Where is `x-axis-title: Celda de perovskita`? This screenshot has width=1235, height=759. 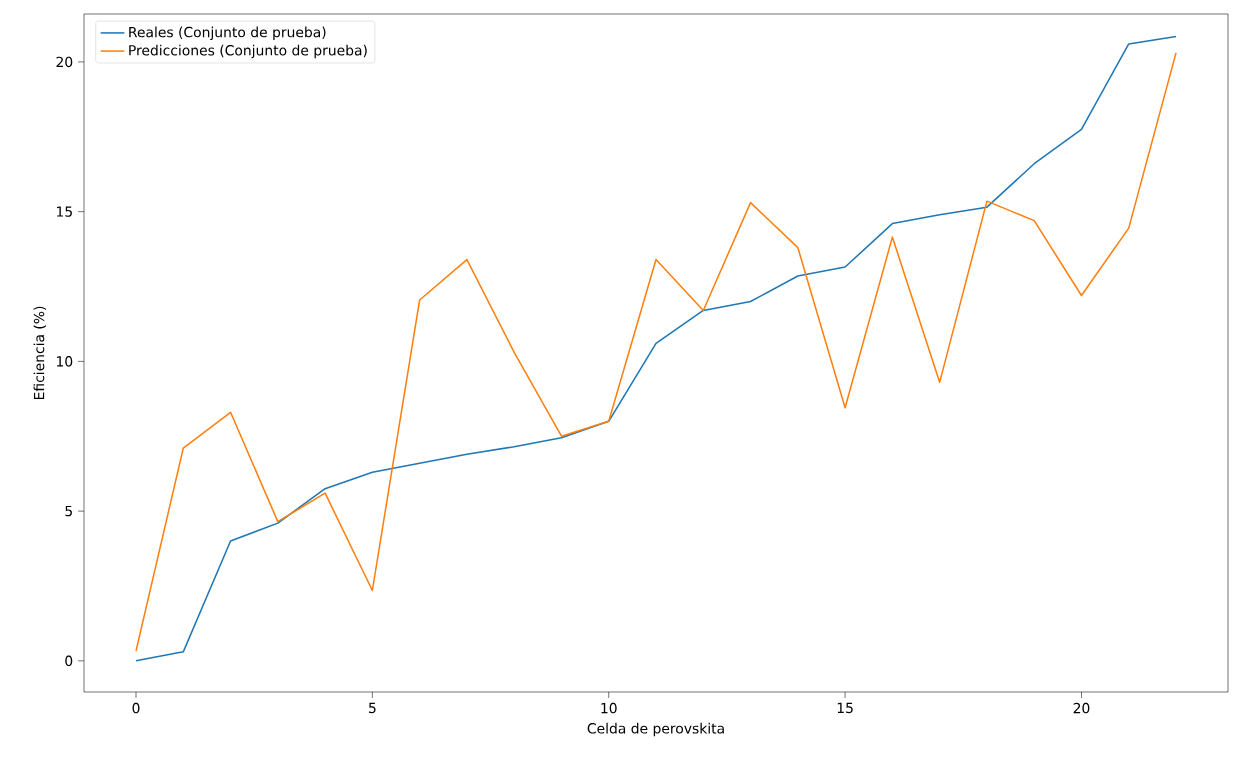
x-axis-title: Celda de perovskita is located at coordinates (655, 729).